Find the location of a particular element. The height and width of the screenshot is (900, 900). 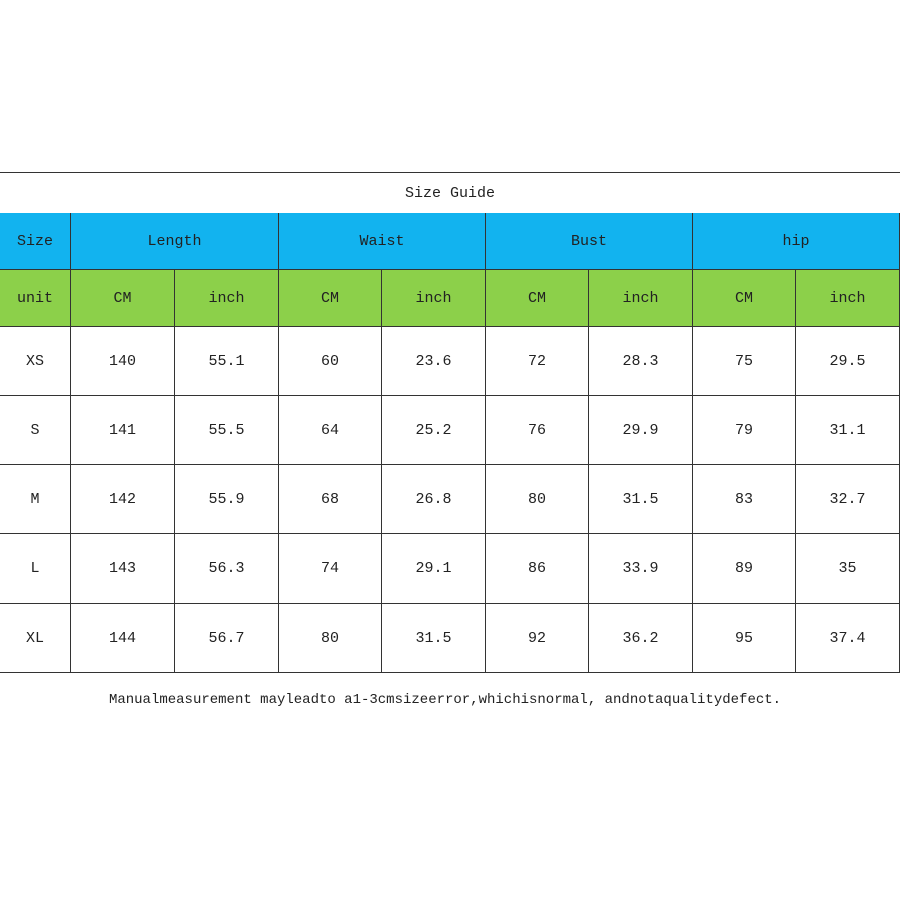

table-cell: 55.9 is located at coordinates (227, 499).